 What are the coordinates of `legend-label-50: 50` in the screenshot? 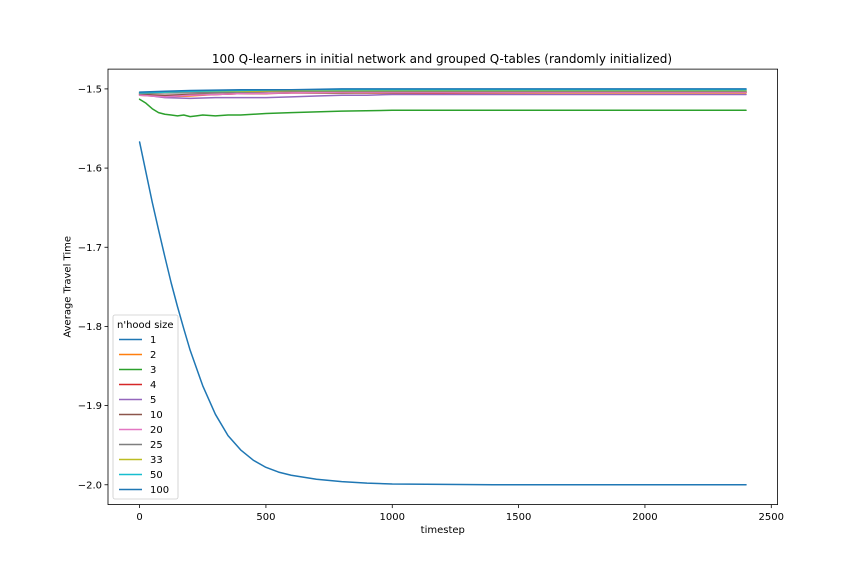 It's located at (156, 475).